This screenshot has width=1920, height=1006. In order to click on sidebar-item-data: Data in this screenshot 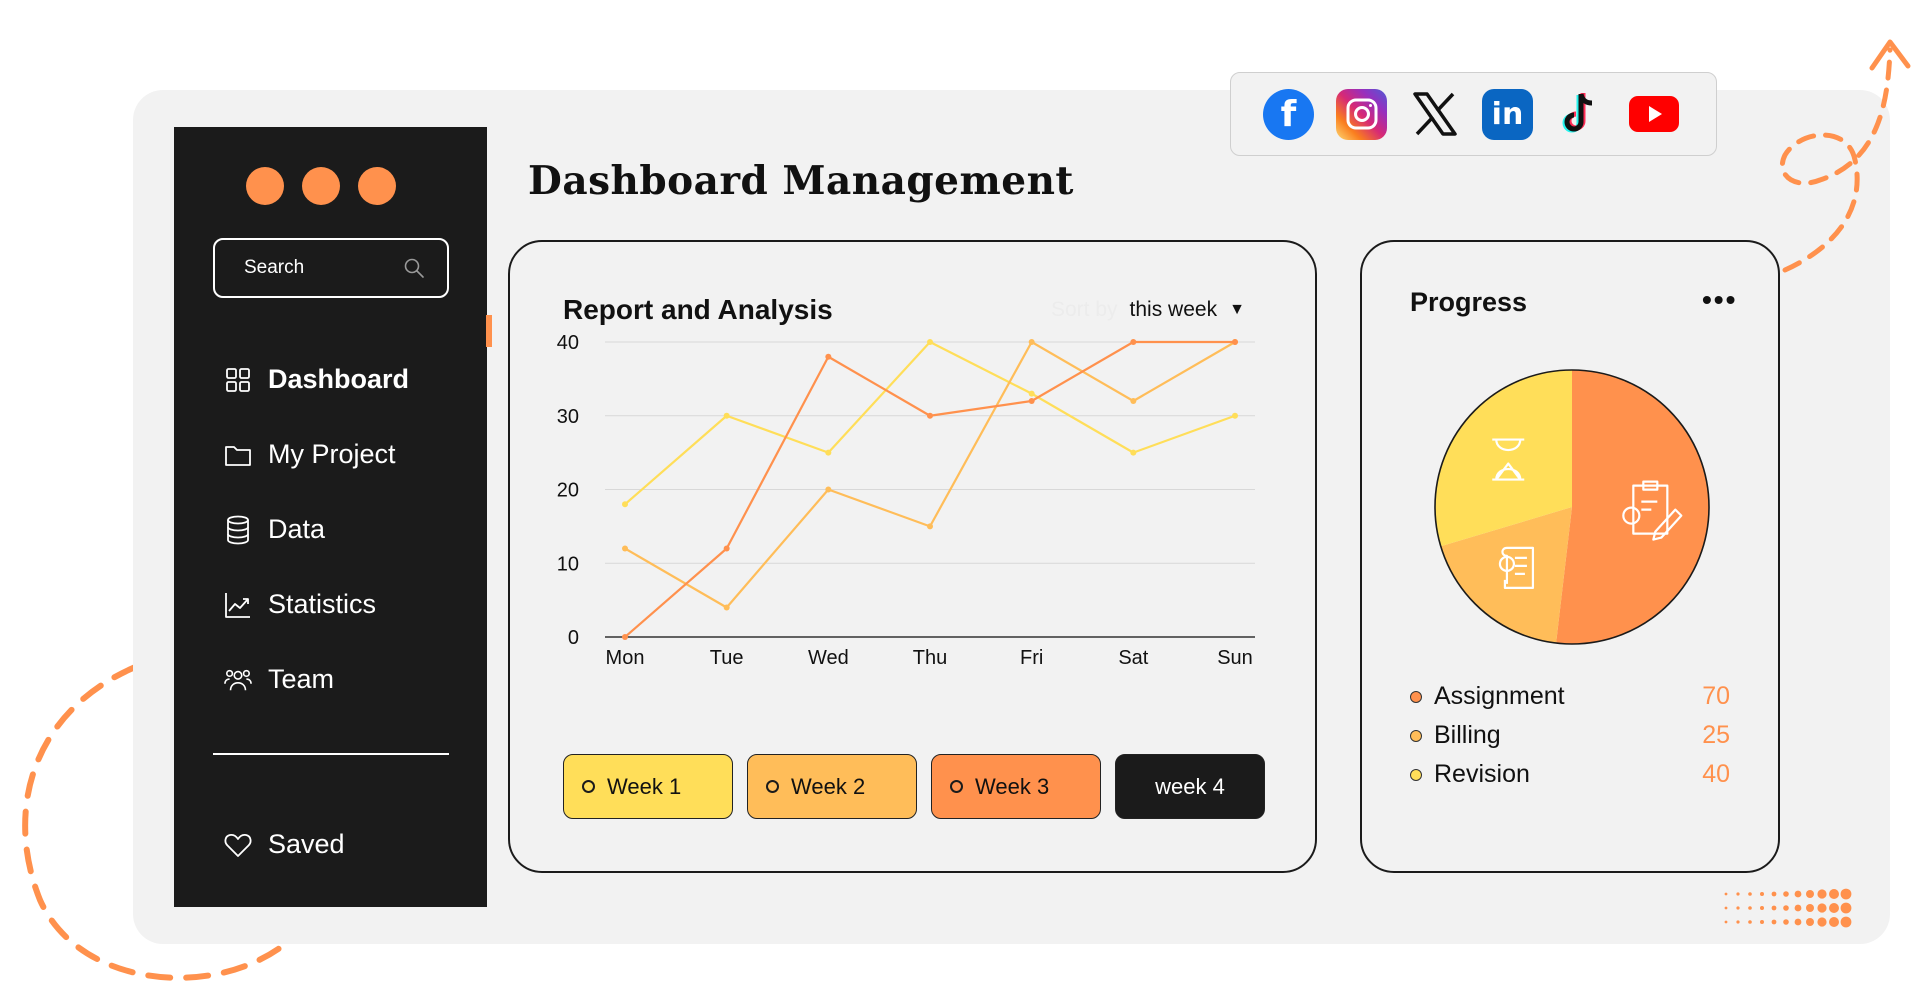, I will do `click(344, 529)`.